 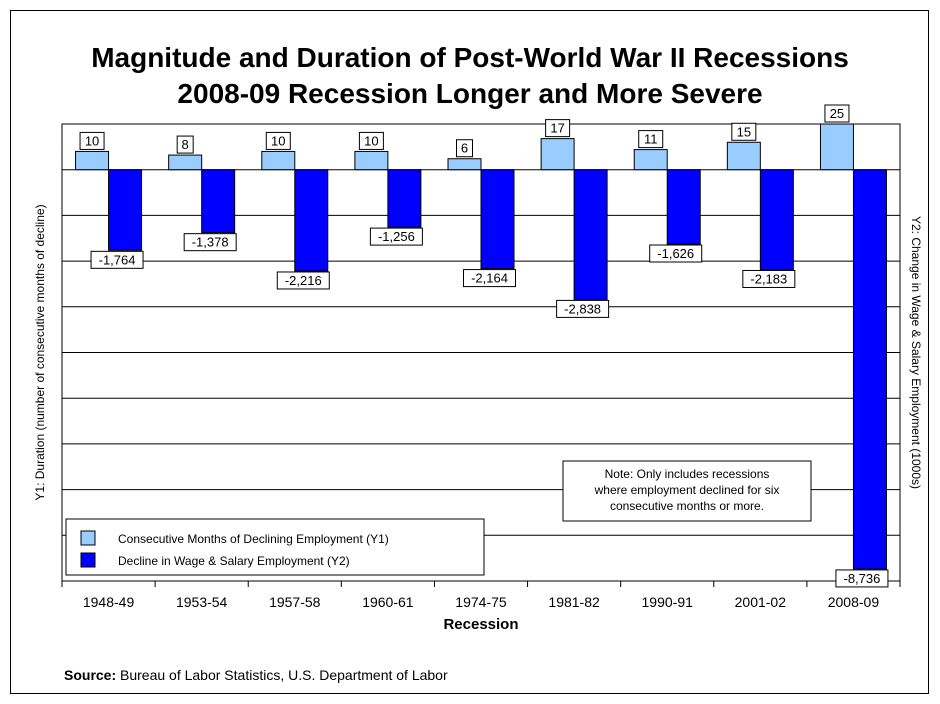 I want to click on duration-label: 8, so click(x=185, y=144).